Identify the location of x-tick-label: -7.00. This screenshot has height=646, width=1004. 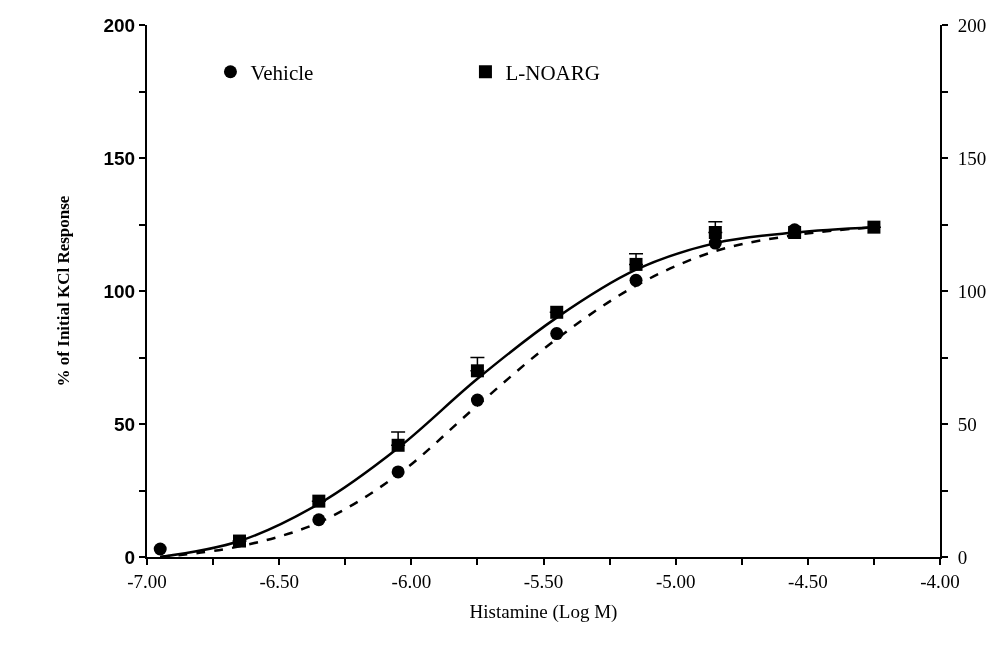
(147, 581).